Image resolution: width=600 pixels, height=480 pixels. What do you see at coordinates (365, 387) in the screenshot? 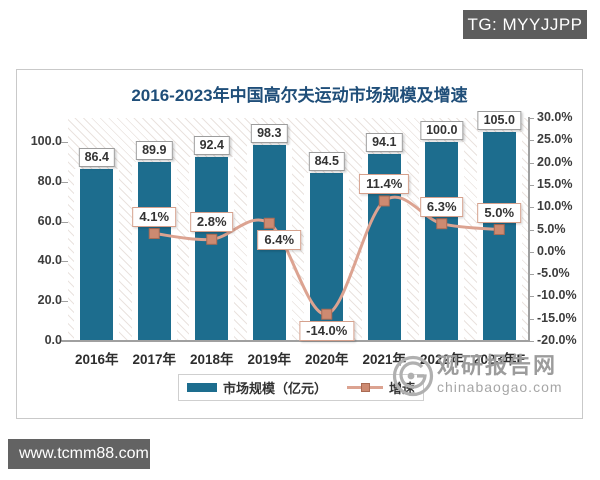
I see `line-series-swatch` at bounding box center [365, 387].